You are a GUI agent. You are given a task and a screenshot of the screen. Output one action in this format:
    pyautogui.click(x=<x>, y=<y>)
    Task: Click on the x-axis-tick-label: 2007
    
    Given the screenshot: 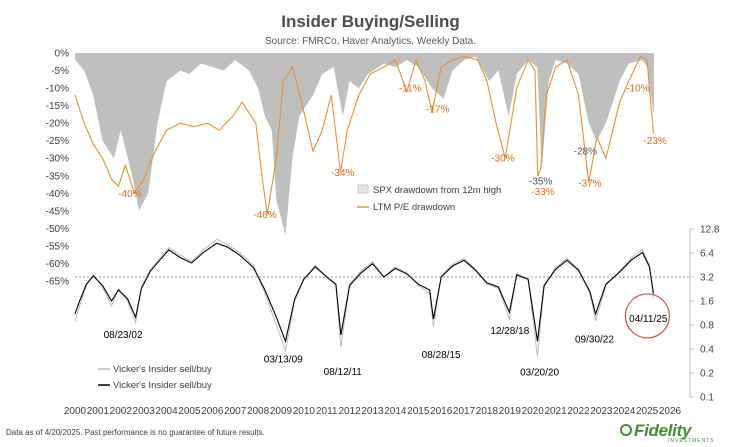 What is the action you would take?
    pyautogui.click(x=235, y=411)
    